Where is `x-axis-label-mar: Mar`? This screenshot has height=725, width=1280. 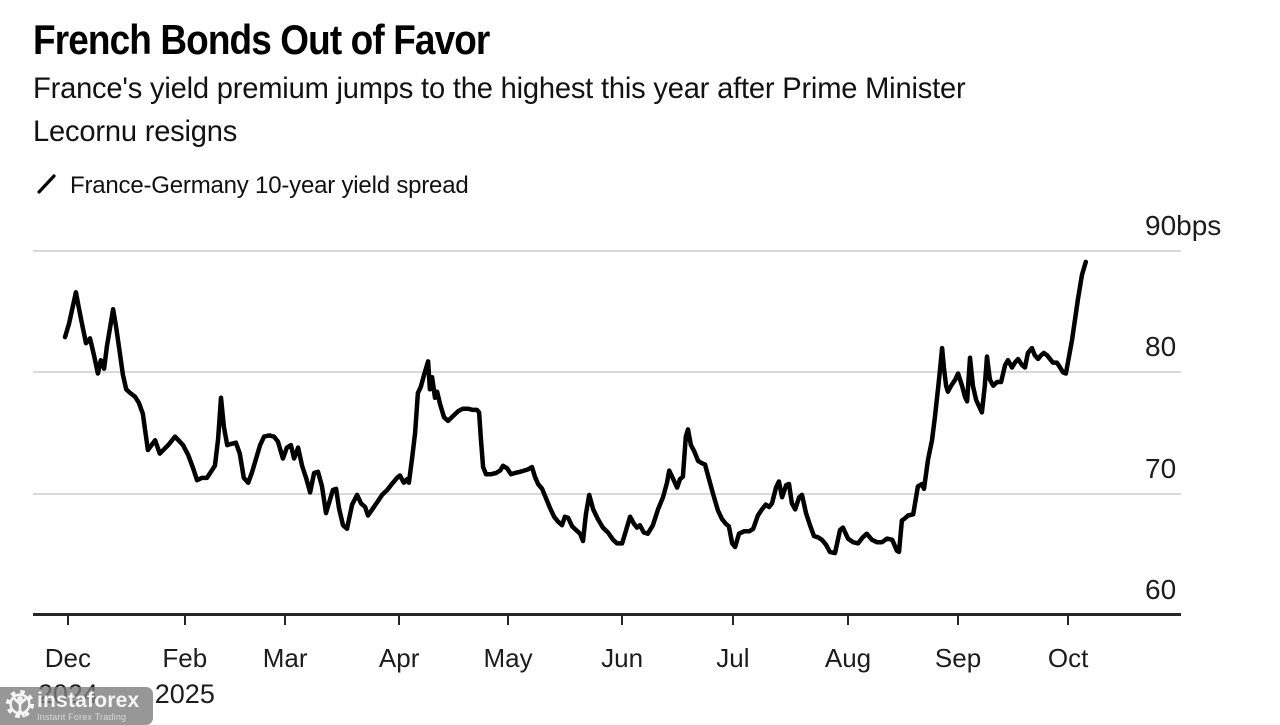
x-axis-label-mar: Mar is located at coordinates (285, 658).